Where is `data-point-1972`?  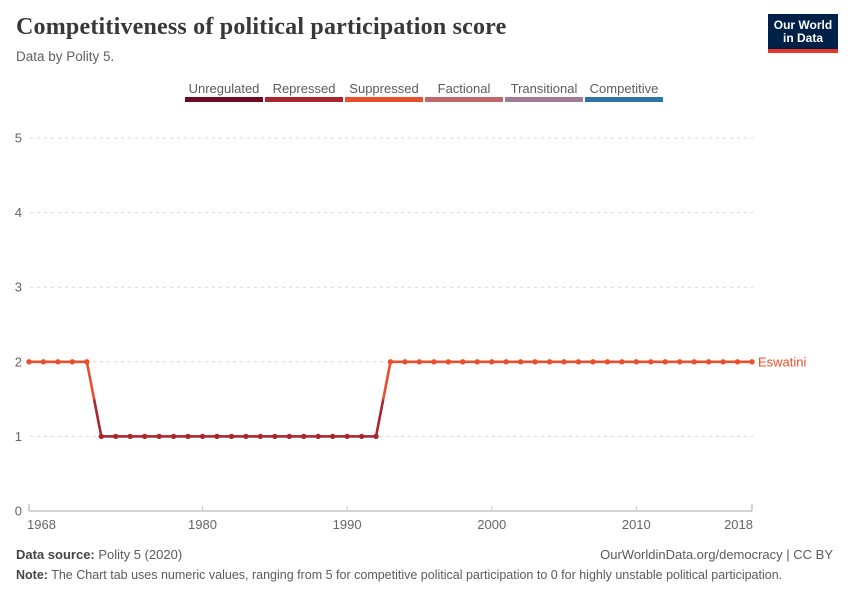
data-point-1972 is located at coordinates (87, 362).